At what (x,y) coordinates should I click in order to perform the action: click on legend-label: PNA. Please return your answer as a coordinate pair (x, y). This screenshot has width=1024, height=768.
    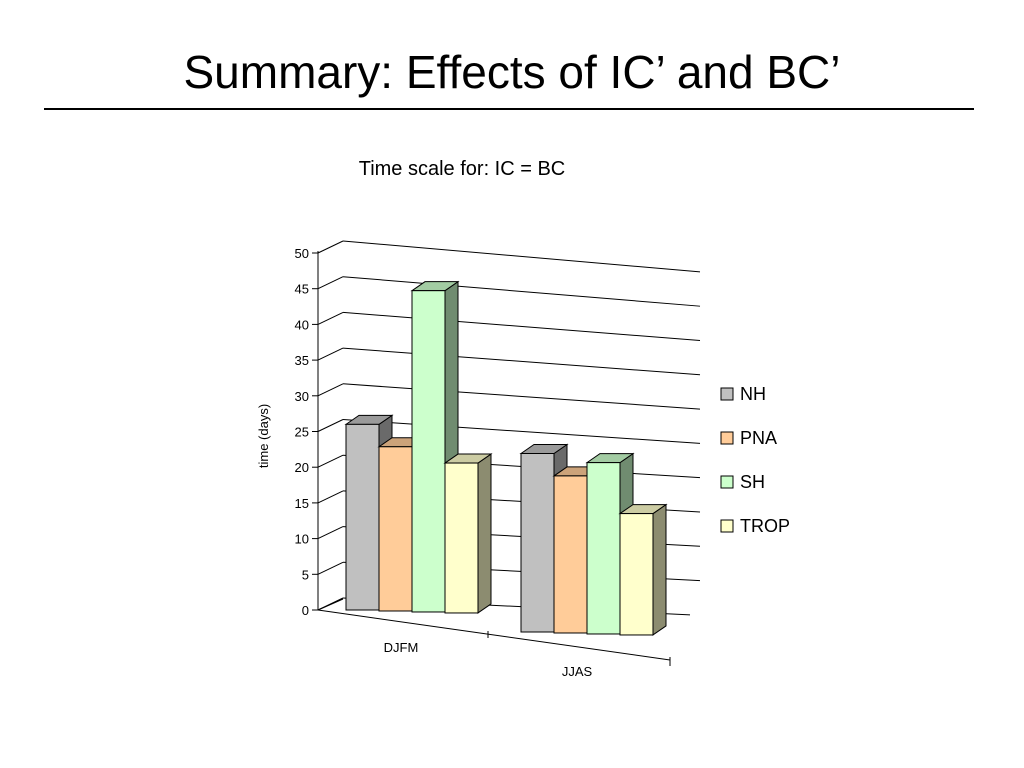
    Looking at the image, I should click on (758, 438).